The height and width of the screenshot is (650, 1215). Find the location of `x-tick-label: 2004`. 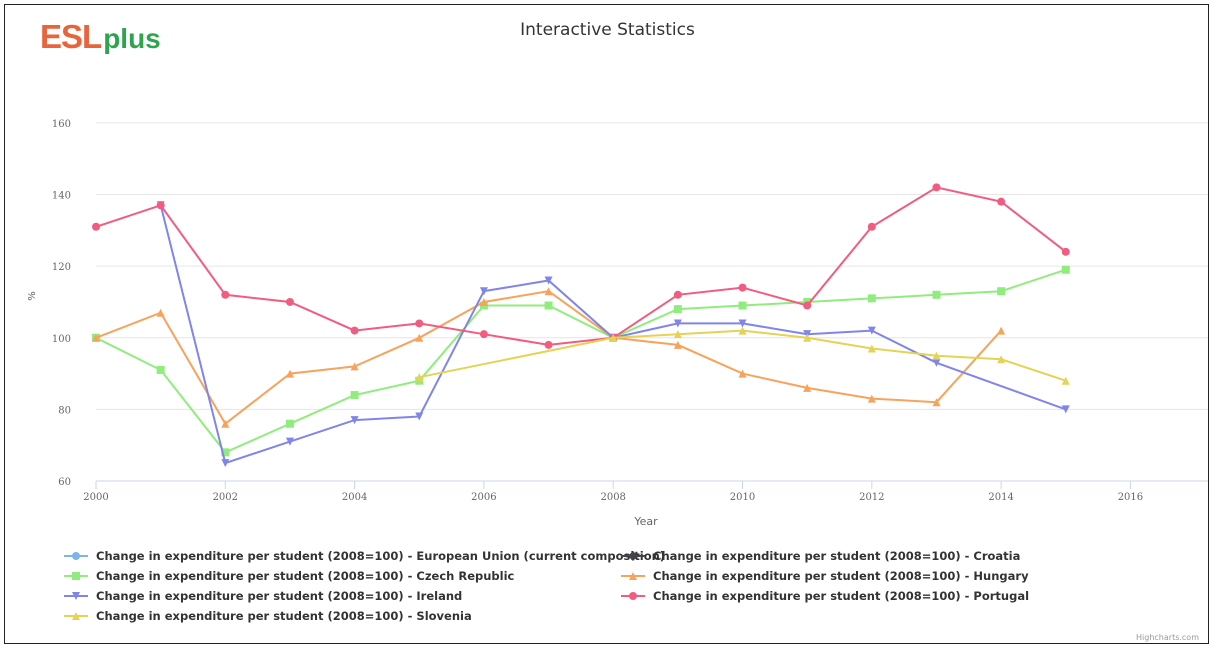

x-tick-label: 2004 is located at coordinates (354, 497).